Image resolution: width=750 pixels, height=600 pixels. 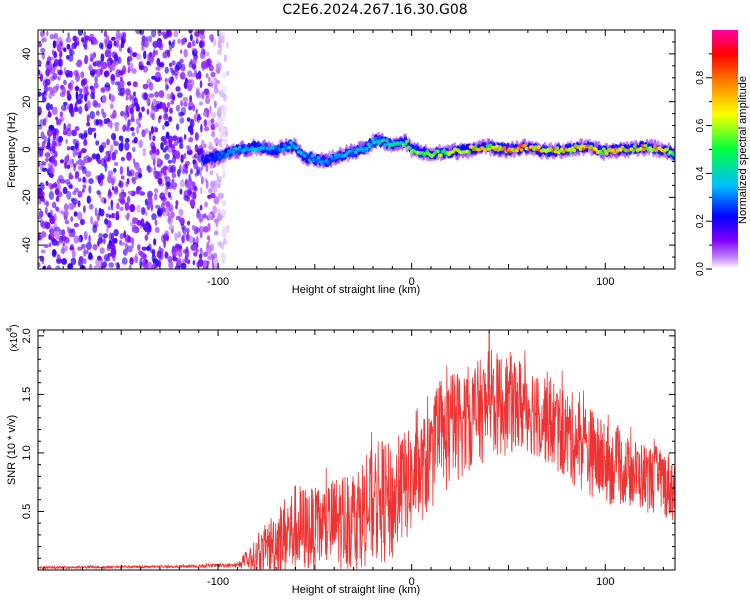 What do you see at coordinates (27, 197) in the screenshot?
I see `y-tick-label: -20` at bounding box center [27, 197].